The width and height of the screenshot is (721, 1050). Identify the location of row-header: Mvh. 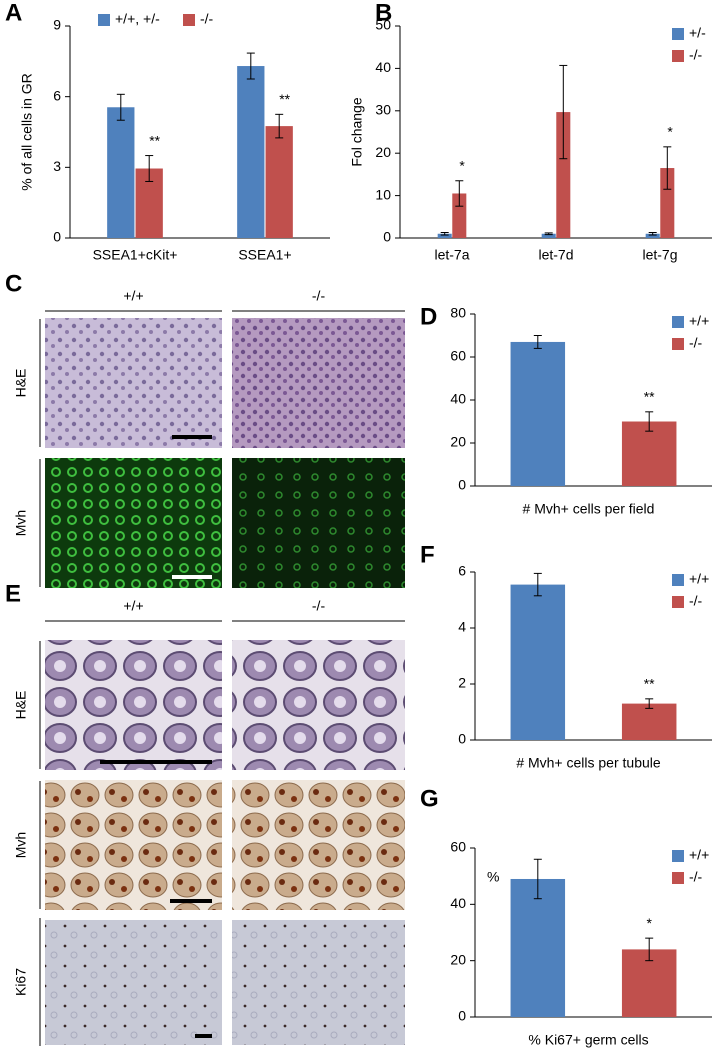
(21, 523).